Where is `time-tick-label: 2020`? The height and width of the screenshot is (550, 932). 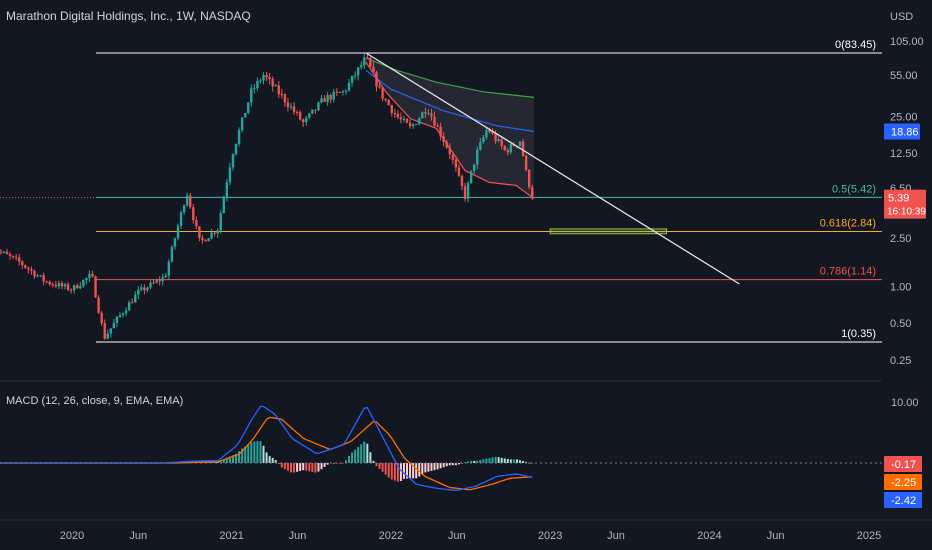
time-tick-label: 2020 is located at coordinates (72, 536).